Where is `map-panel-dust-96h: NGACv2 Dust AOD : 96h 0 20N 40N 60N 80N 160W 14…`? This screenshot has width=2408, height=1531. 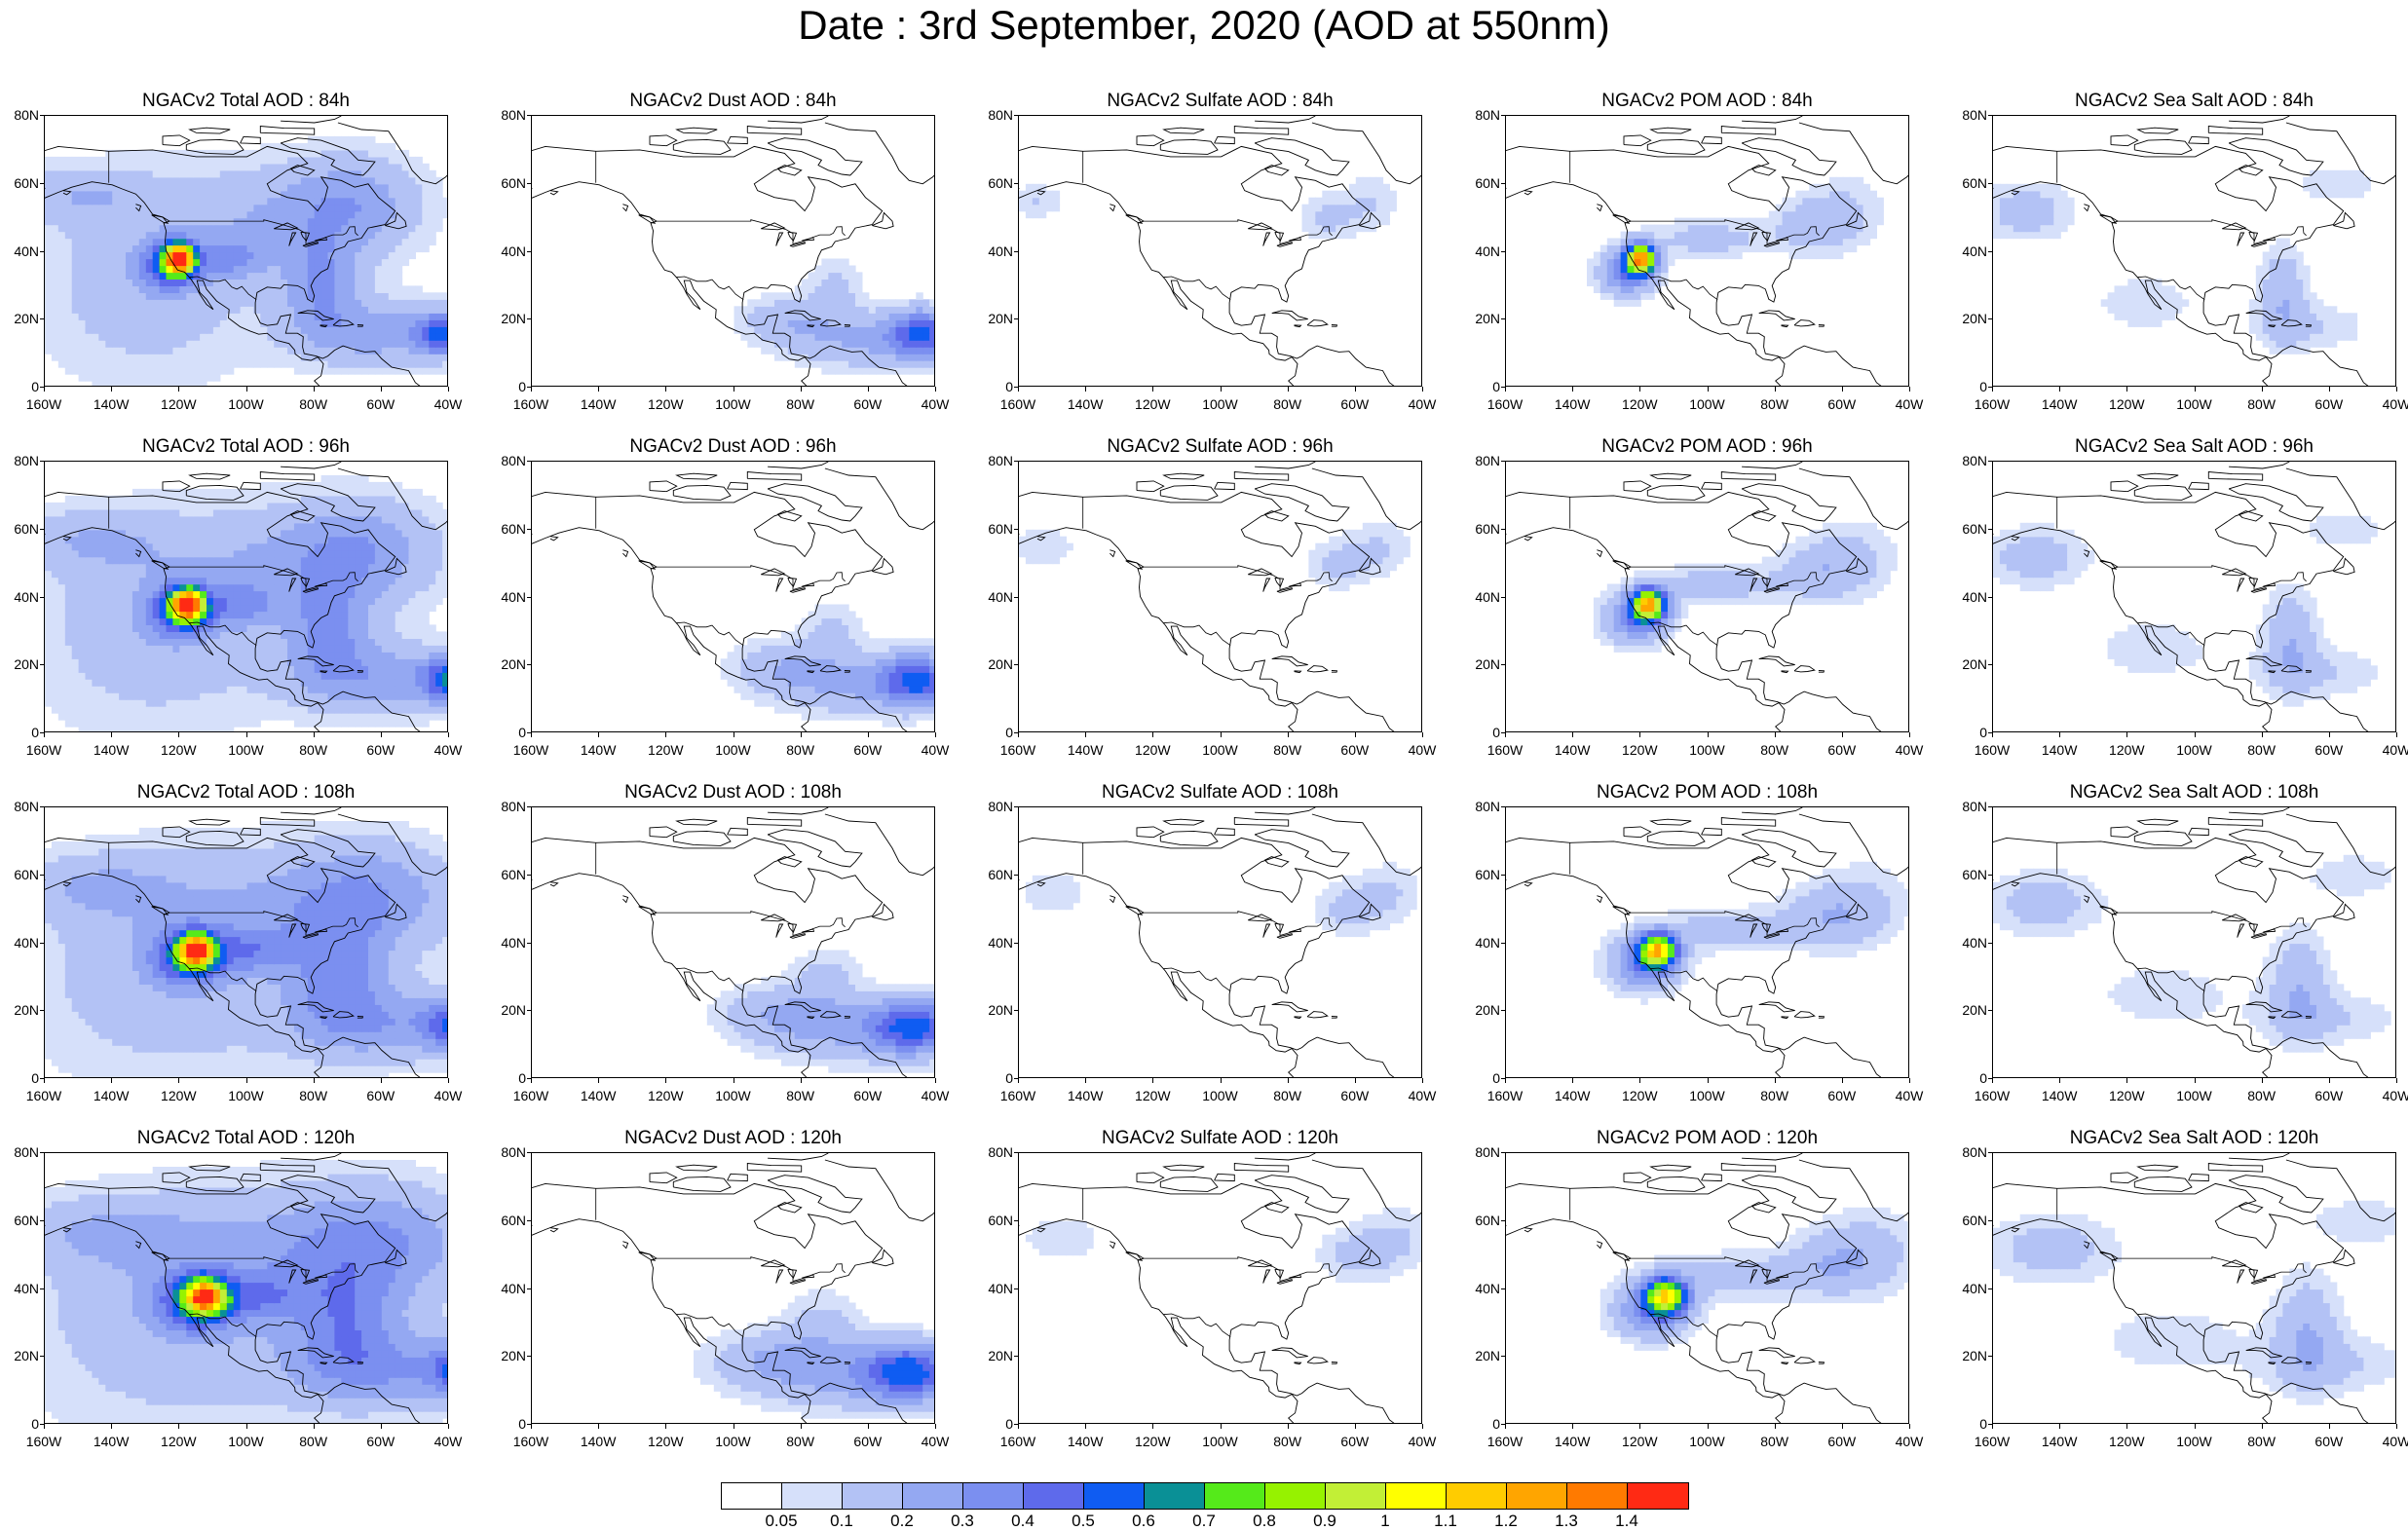 map-panel-dust-96h: NGACv2 Dust AOD : 96h 0 20N 40N 60N 80N 160W 14… is located at coordinates (718, 597).